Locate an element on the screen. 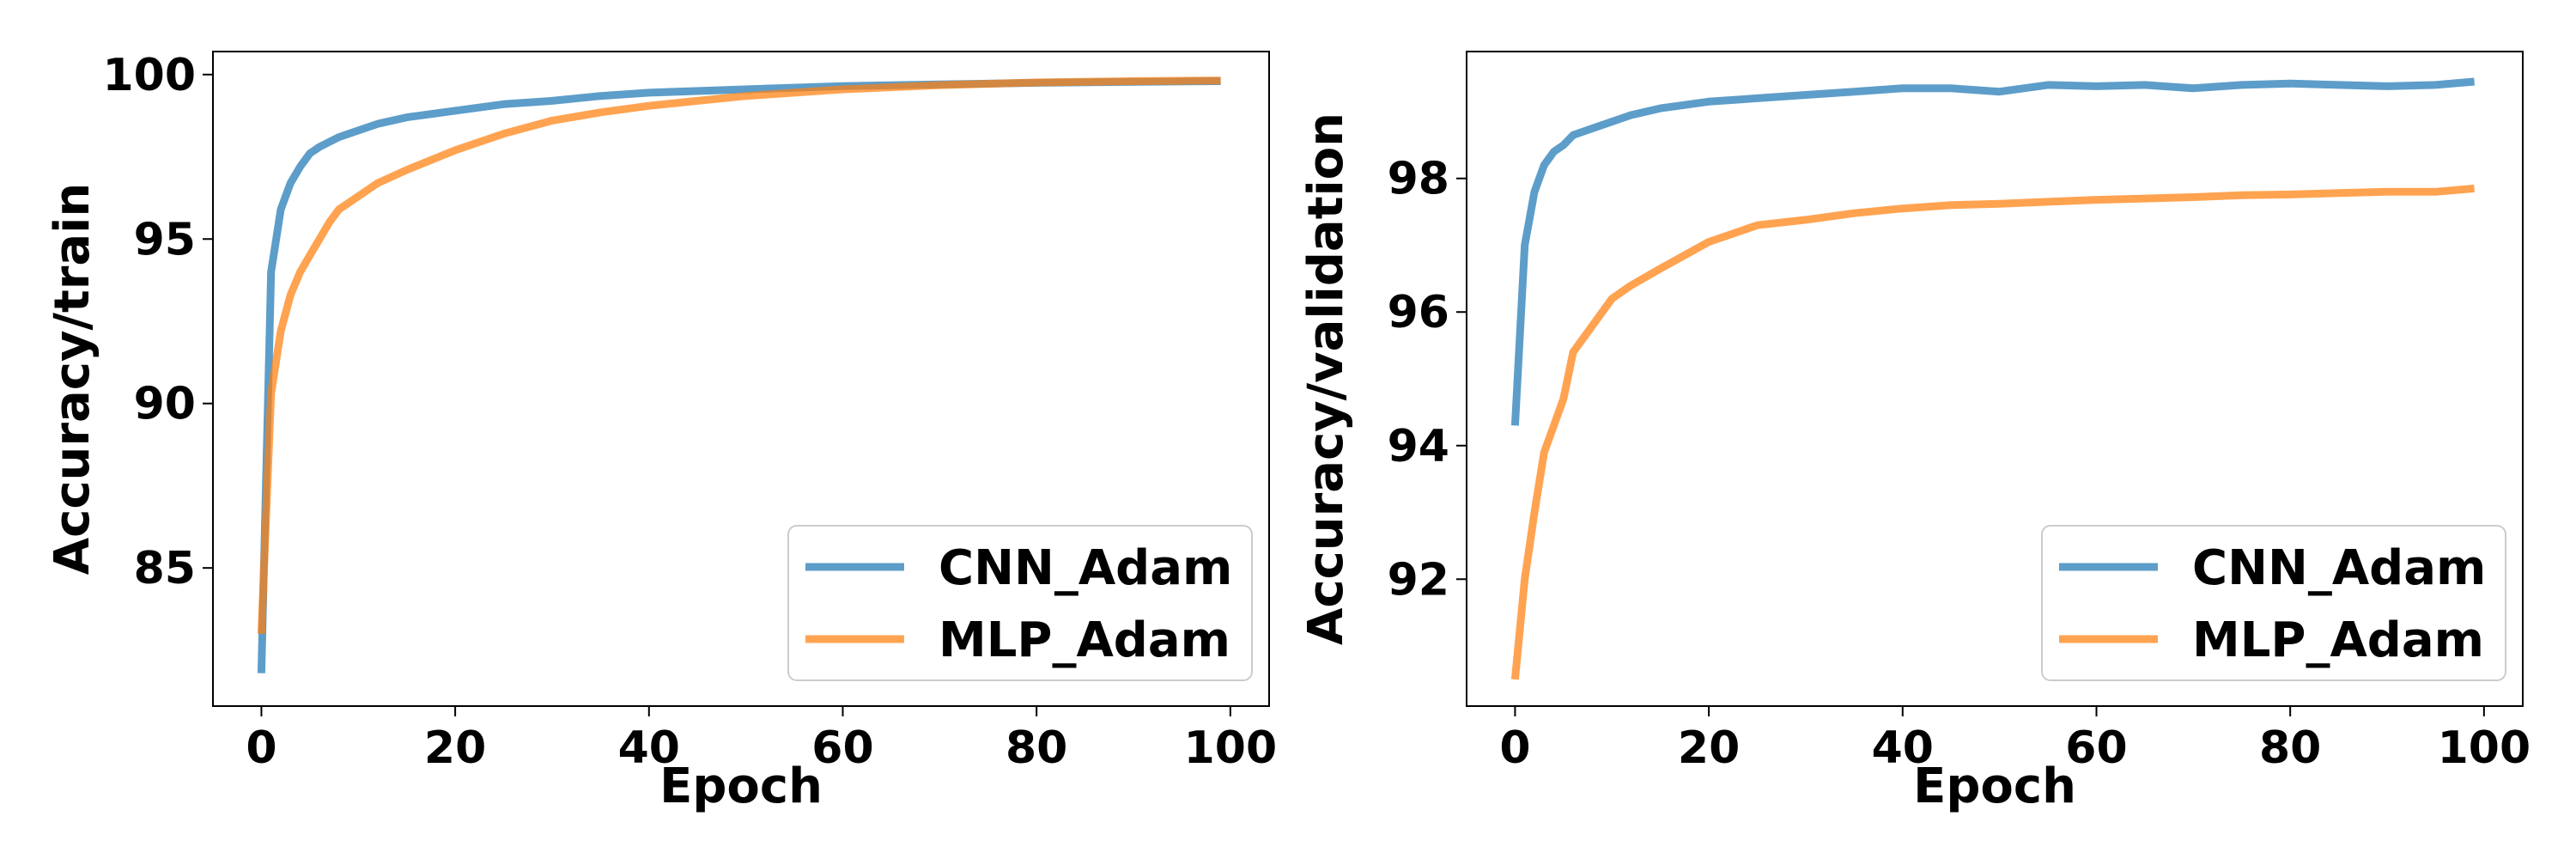 This screenshot has width=2576, height=859. y-tick-label: 98 is located at coordinates (1418, 179).